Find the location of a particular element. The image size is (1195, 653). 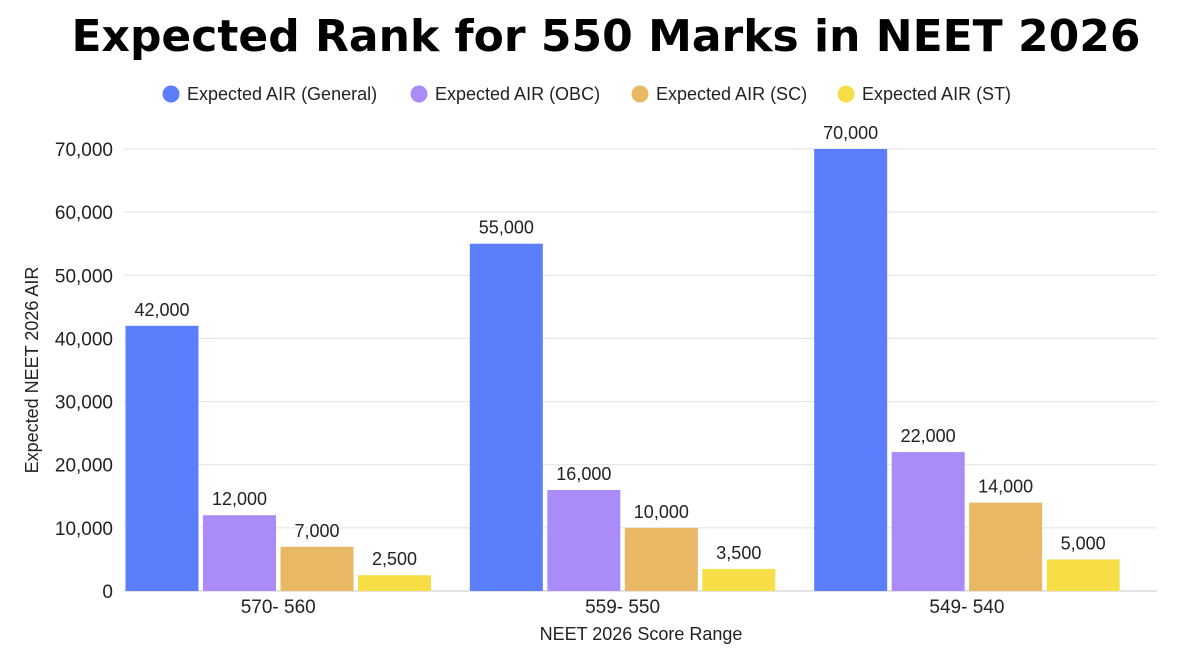

x-axis-title: NEET 2026 Score Range is located at coordinates (641, 634).